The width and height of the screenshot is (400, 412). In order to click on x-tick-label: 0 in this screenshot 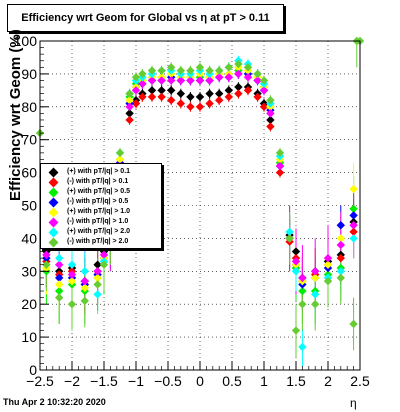, I will do `click(200, 381)`.